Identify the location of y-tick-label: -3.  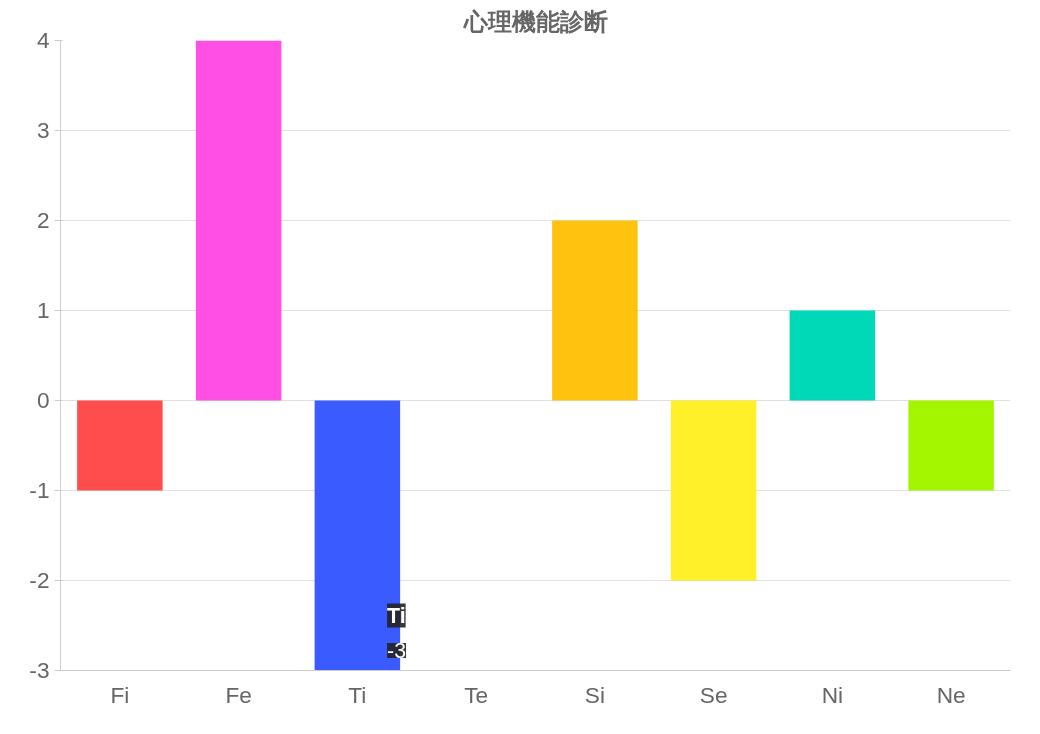
(39, 670).